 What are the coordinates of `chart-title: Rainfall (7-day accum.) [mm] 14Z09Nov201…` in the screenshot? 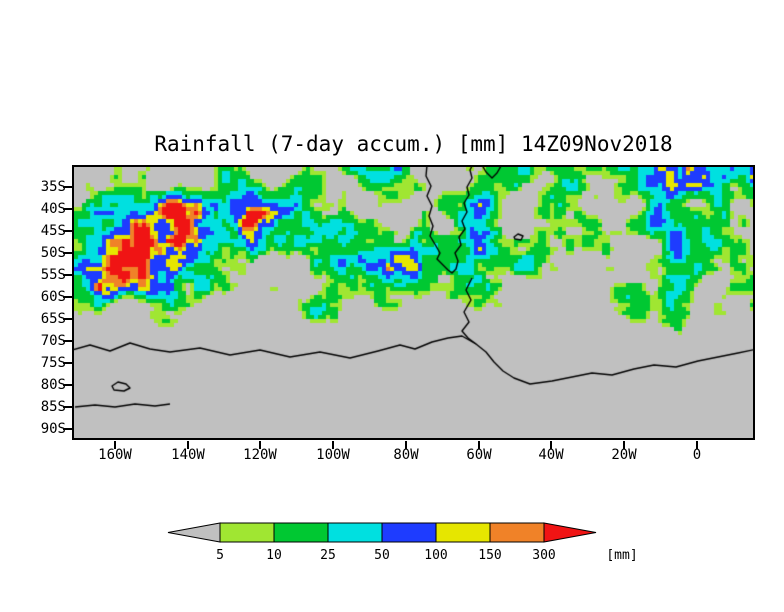 It's located at (413, 144).